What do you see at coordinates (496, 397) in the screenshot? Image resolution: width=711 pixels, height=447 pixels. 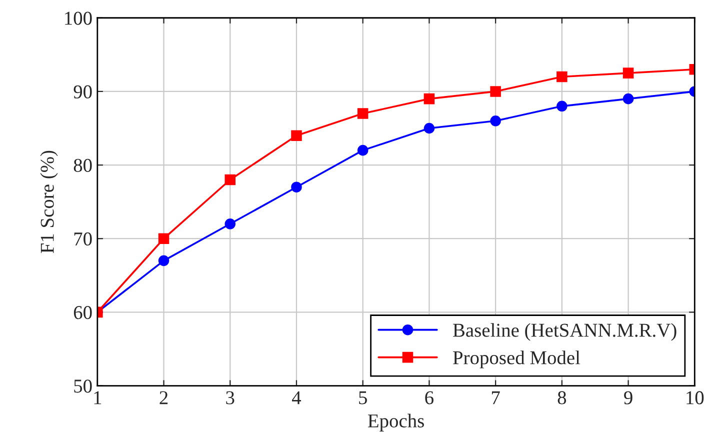 I see `x-tick-label: 7` at bounding box center [496, 397].